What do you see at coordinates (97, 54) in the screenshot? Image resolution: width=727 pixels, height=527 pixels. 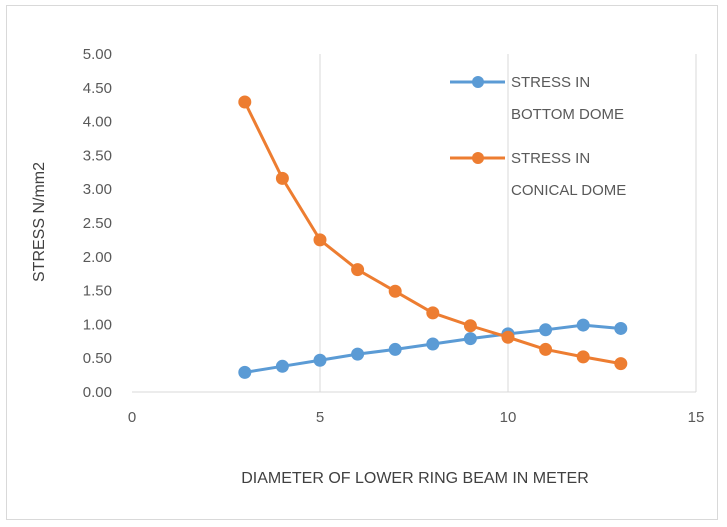 I see `y-tick-label: 5.00` at bounding box center [97, 54].